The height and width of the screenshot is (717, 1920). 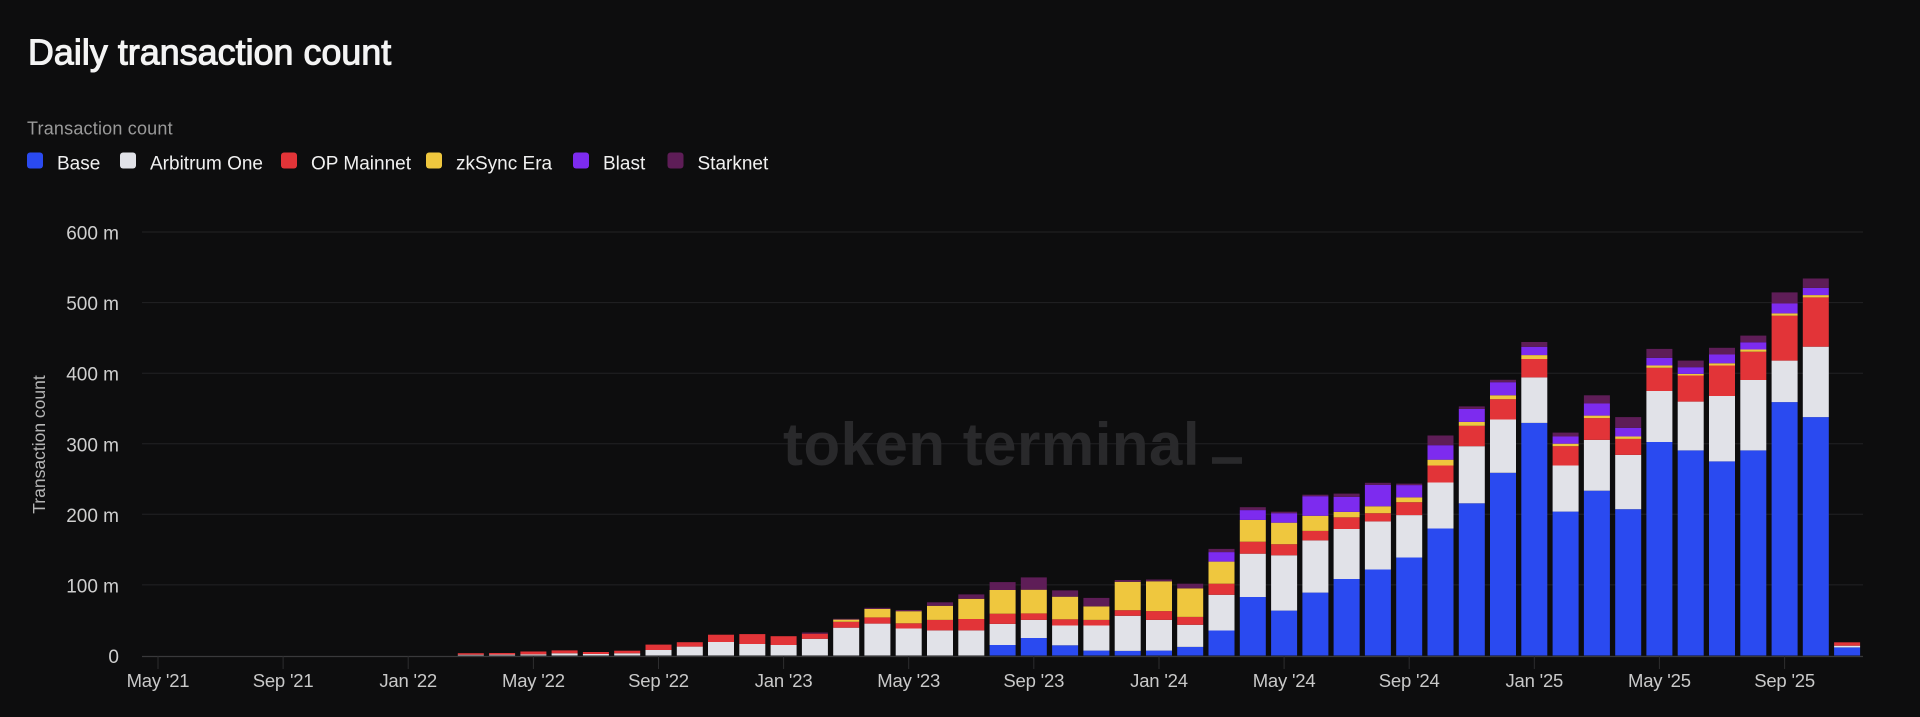 I want to click on svg-text: Sep '25, so click(x=1784, y=680).